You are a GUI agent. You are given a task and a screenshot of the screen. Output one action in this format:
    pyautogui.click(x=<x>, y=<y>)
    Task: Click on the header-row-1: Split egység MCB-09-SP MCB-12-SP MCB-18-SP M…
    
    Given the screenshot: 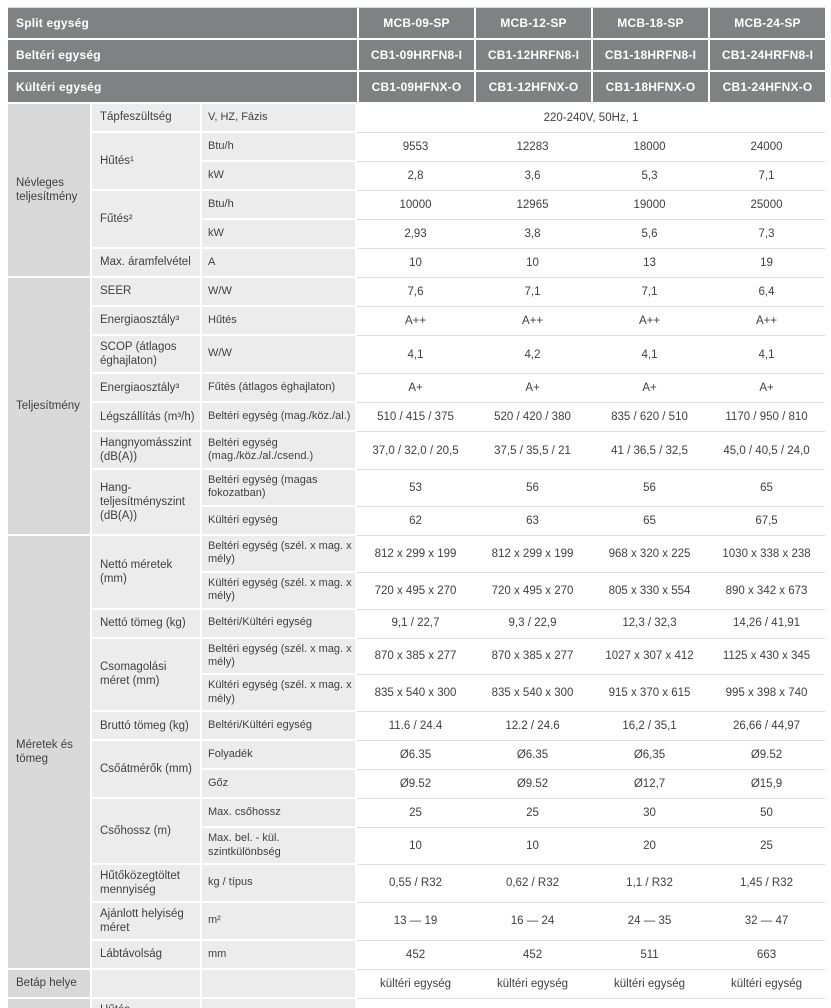 What is the action you would take?
    pyautogui.click(x=417, y=24)
    